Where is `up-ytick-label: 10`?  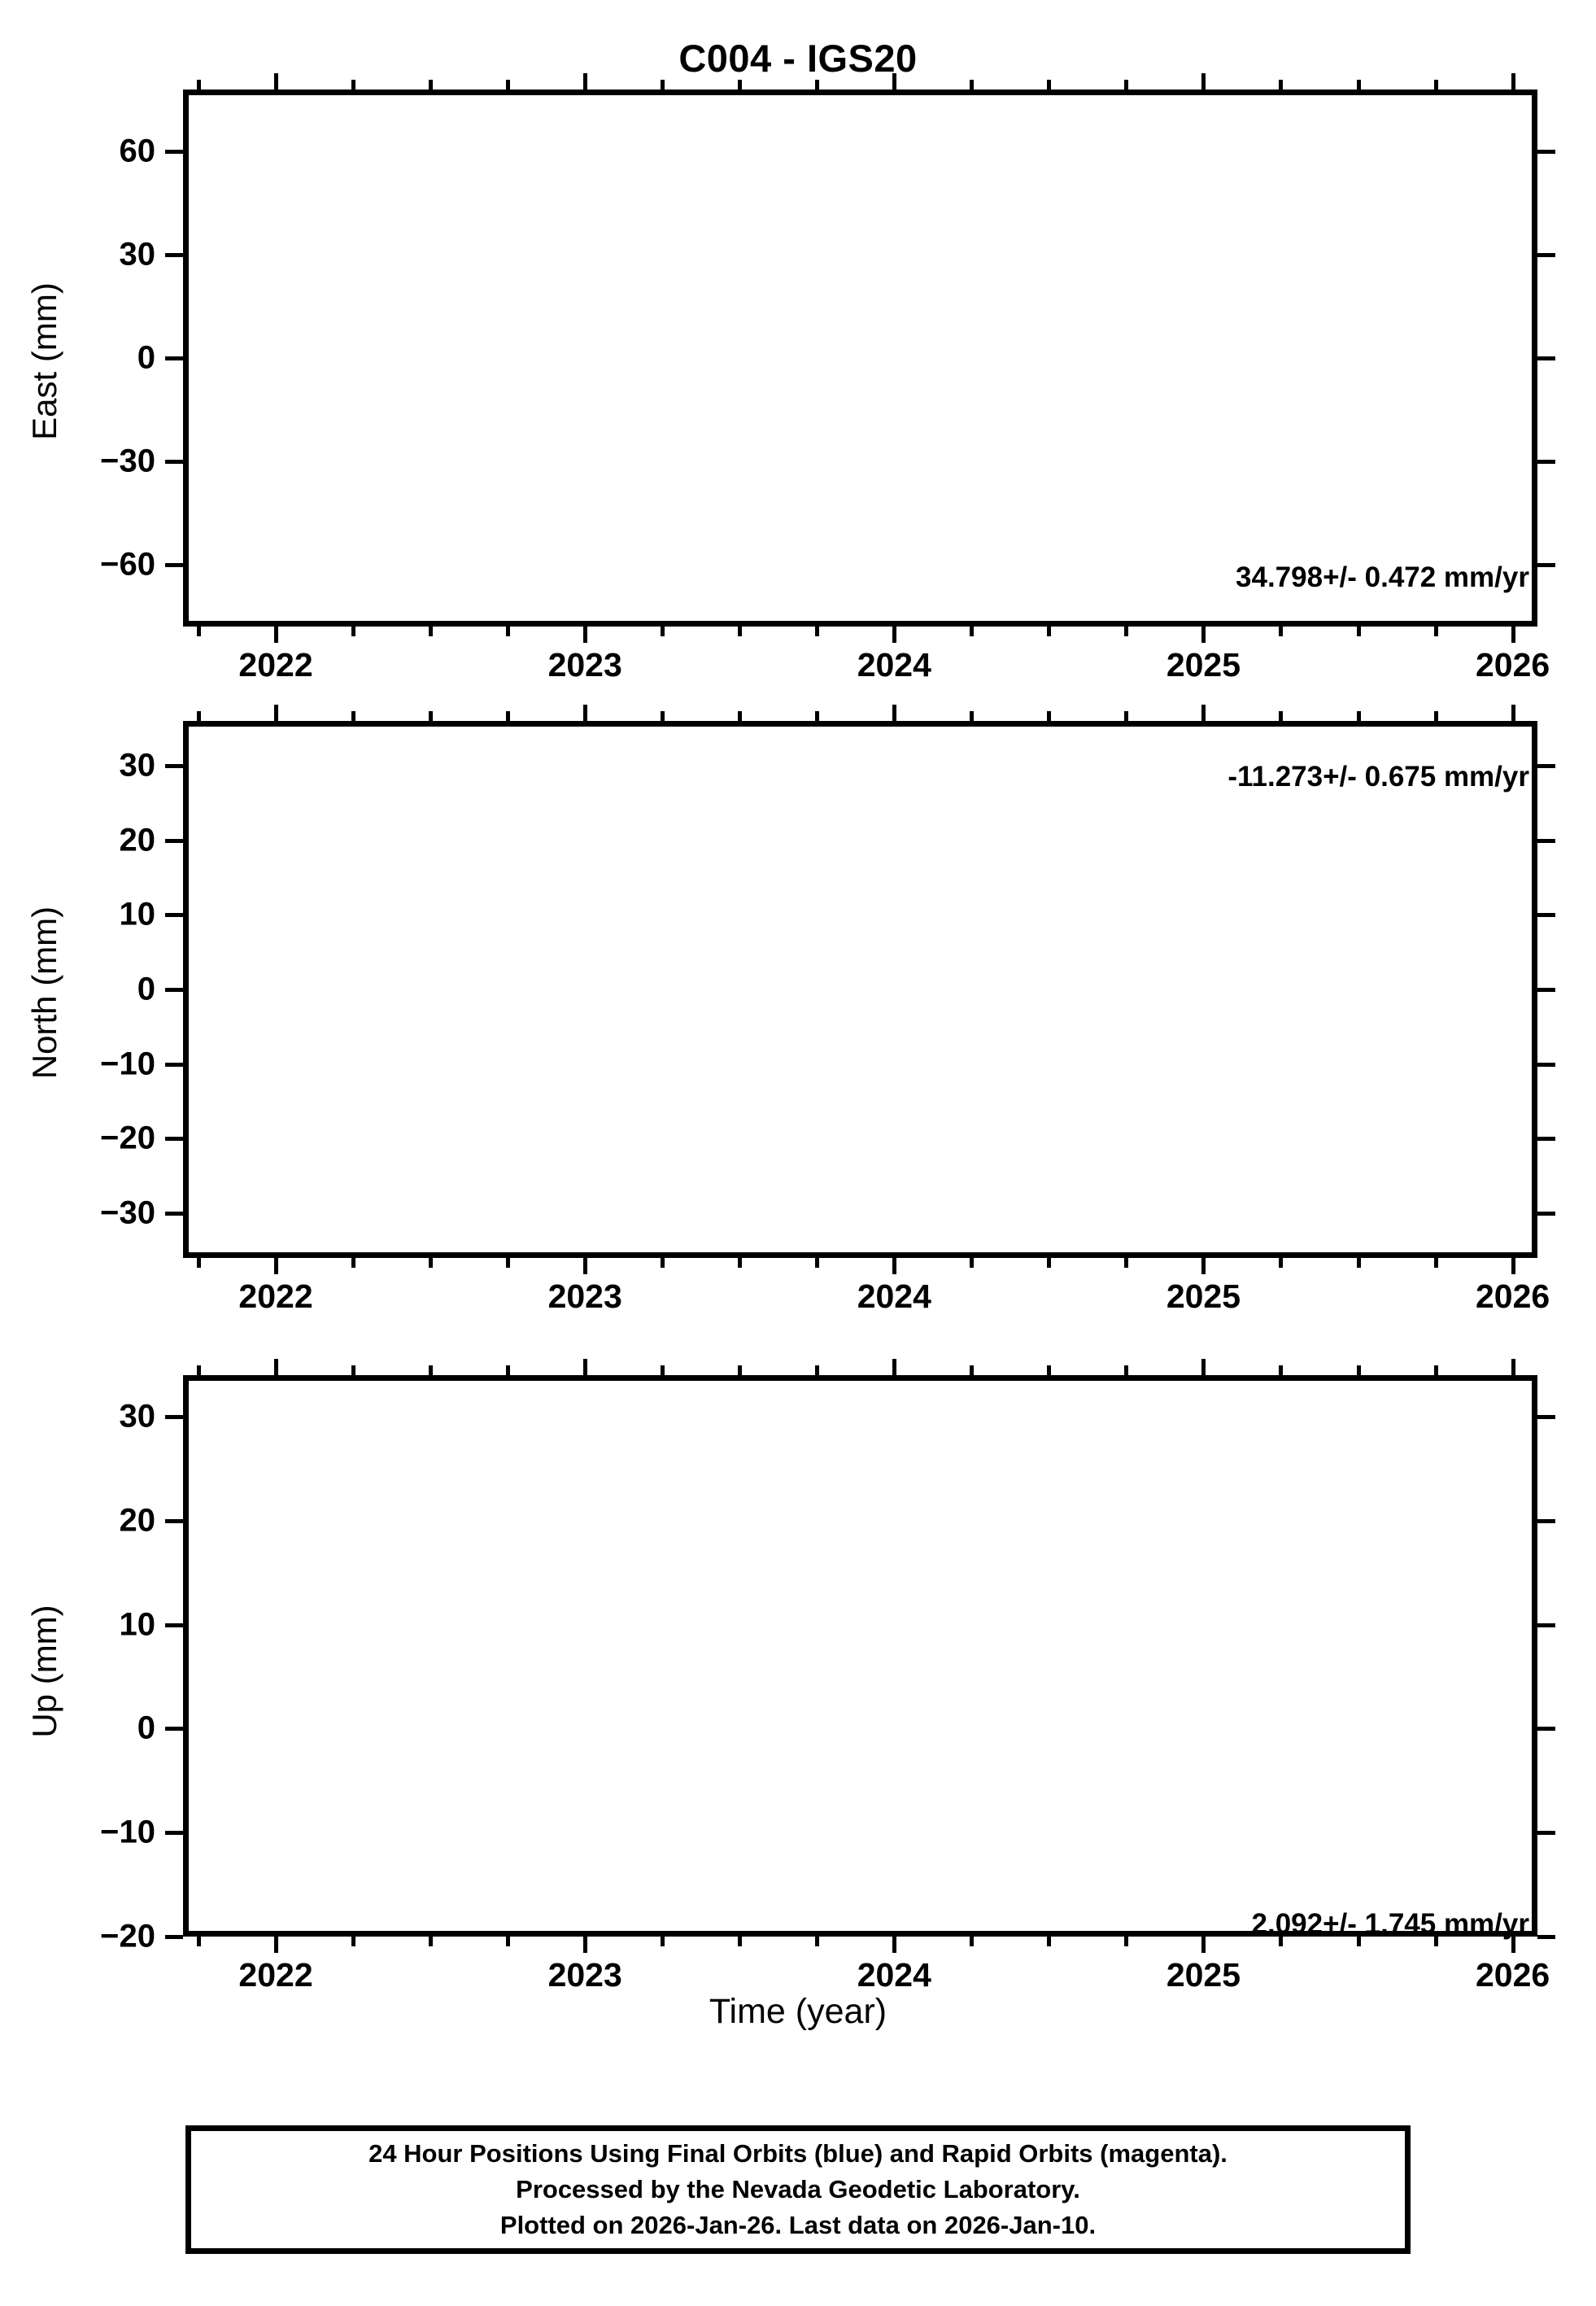 up-ytick-label: 10 is located at coordinates (137, 1624).